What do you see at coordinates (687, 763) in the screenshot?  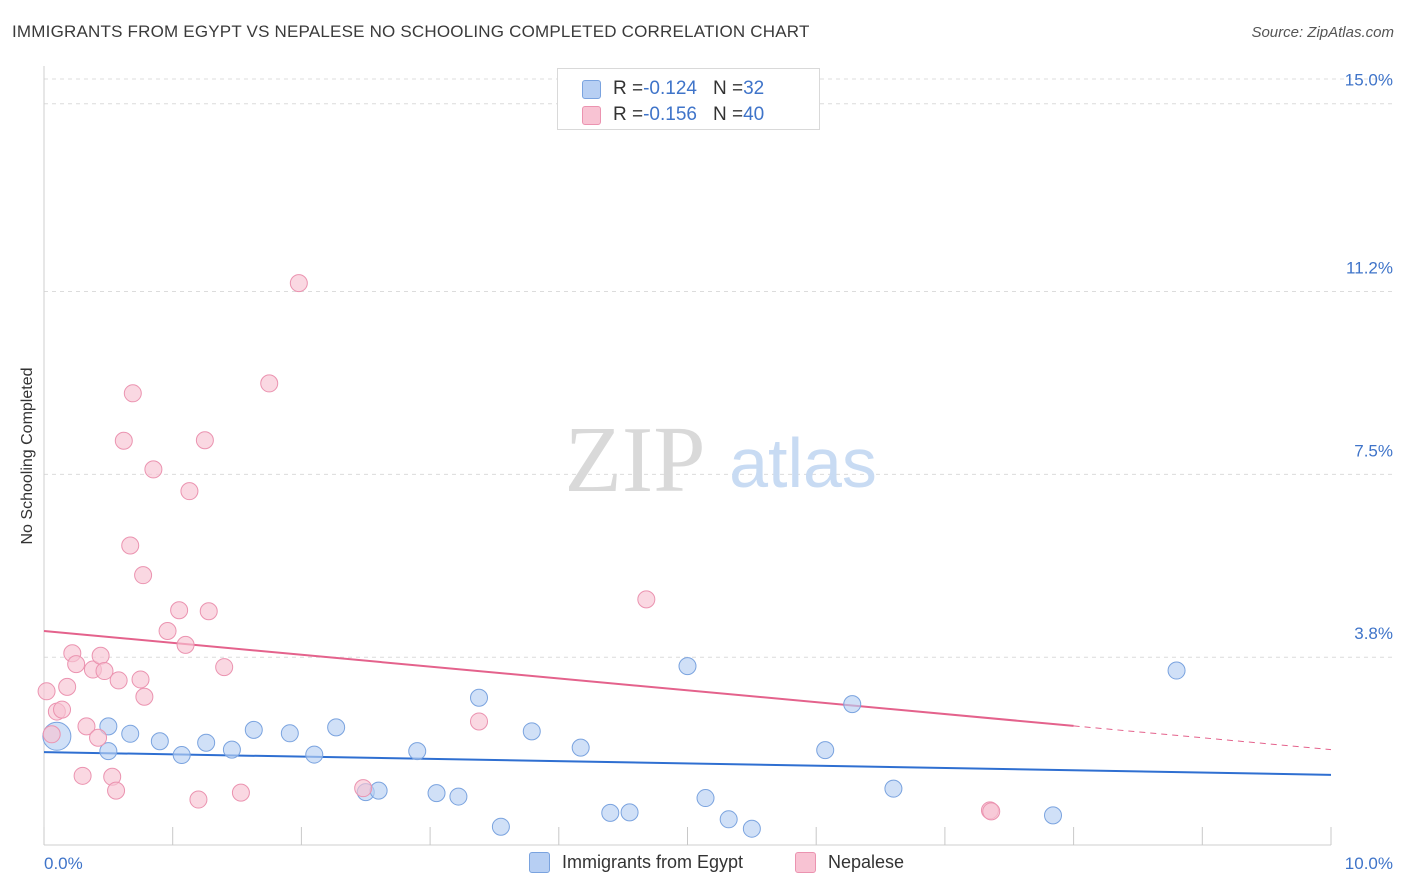 I see `egypt-trend-line` at bounding box center [687, 763].